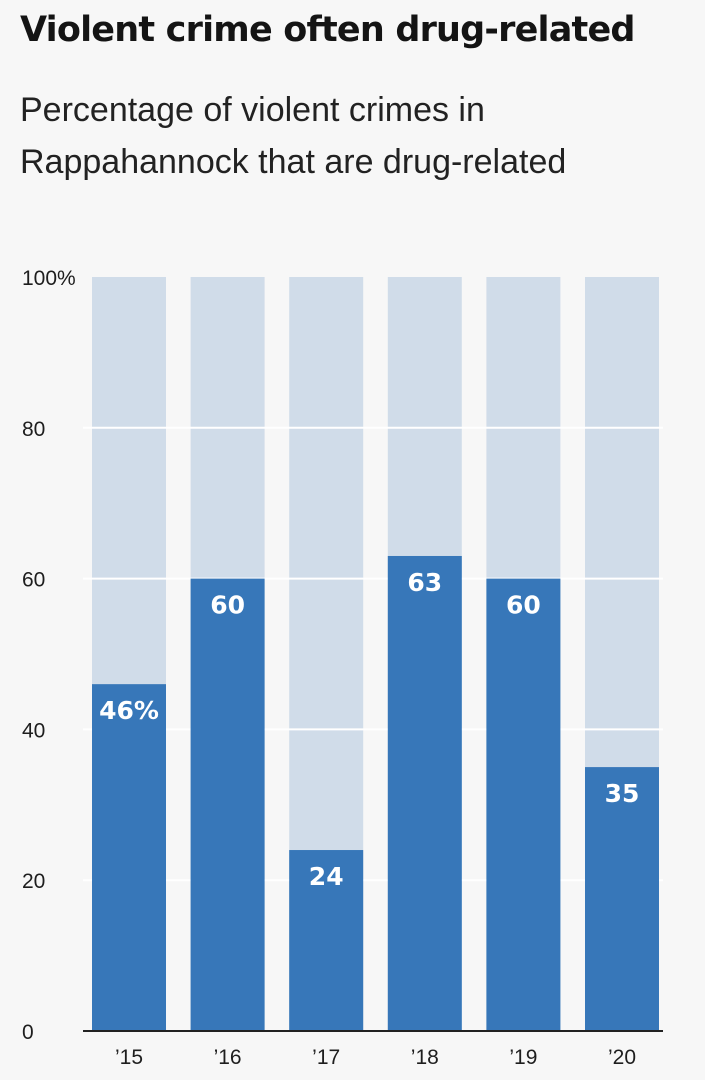  Describe the element at coordinates (129, 710) in the screenshot. I see `value-label: 46%` at that location.